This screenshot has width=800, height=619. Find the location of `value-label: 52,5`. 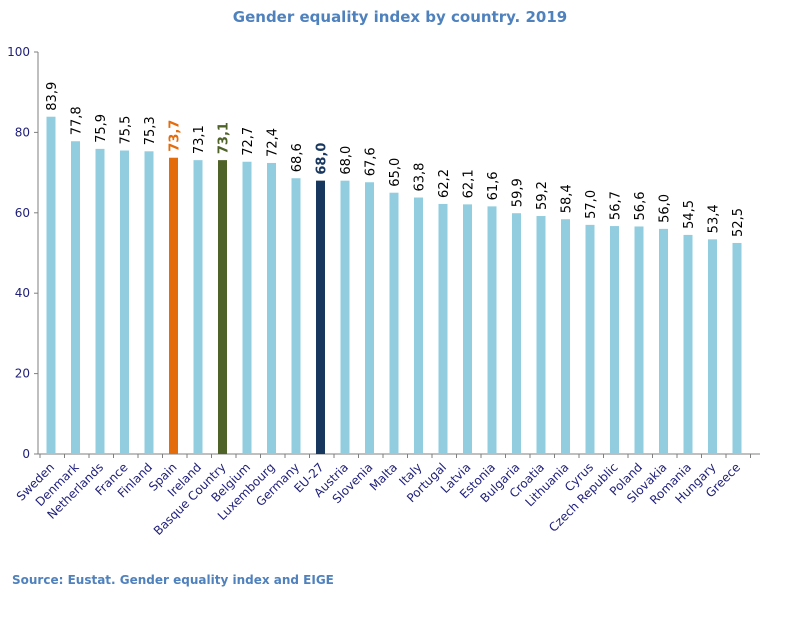

value-label: 52,5 is located at coordinates (738, 222).